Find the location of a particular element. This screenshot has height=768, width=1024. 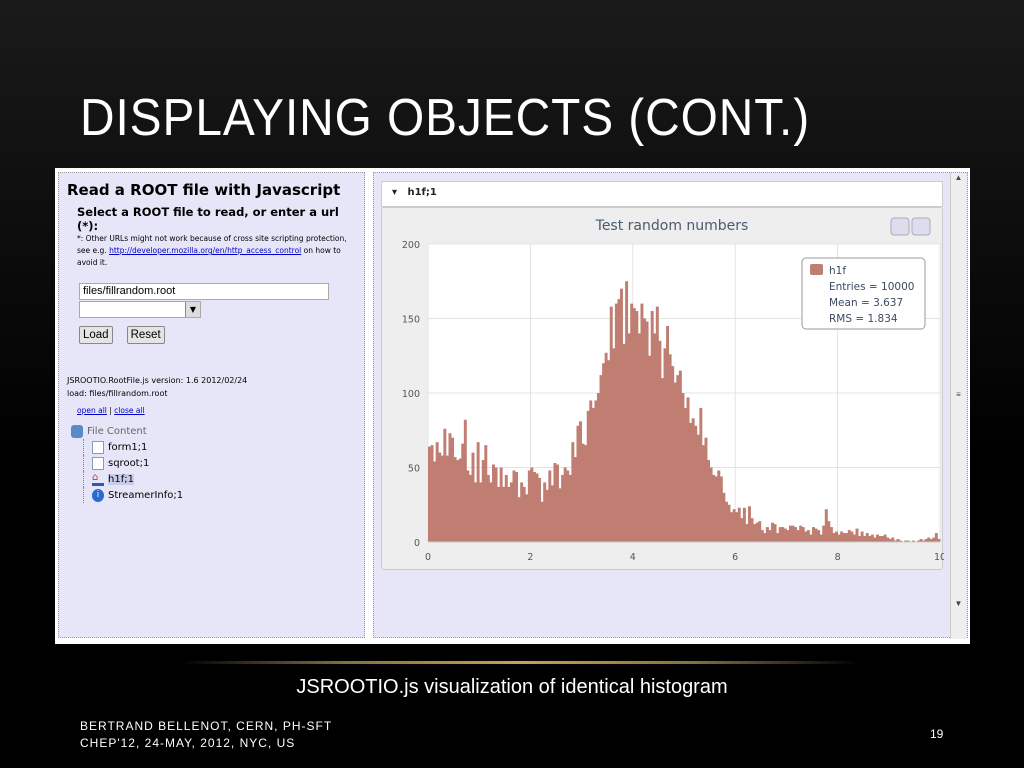

legend-swatch is located at coordinates (816, 269).